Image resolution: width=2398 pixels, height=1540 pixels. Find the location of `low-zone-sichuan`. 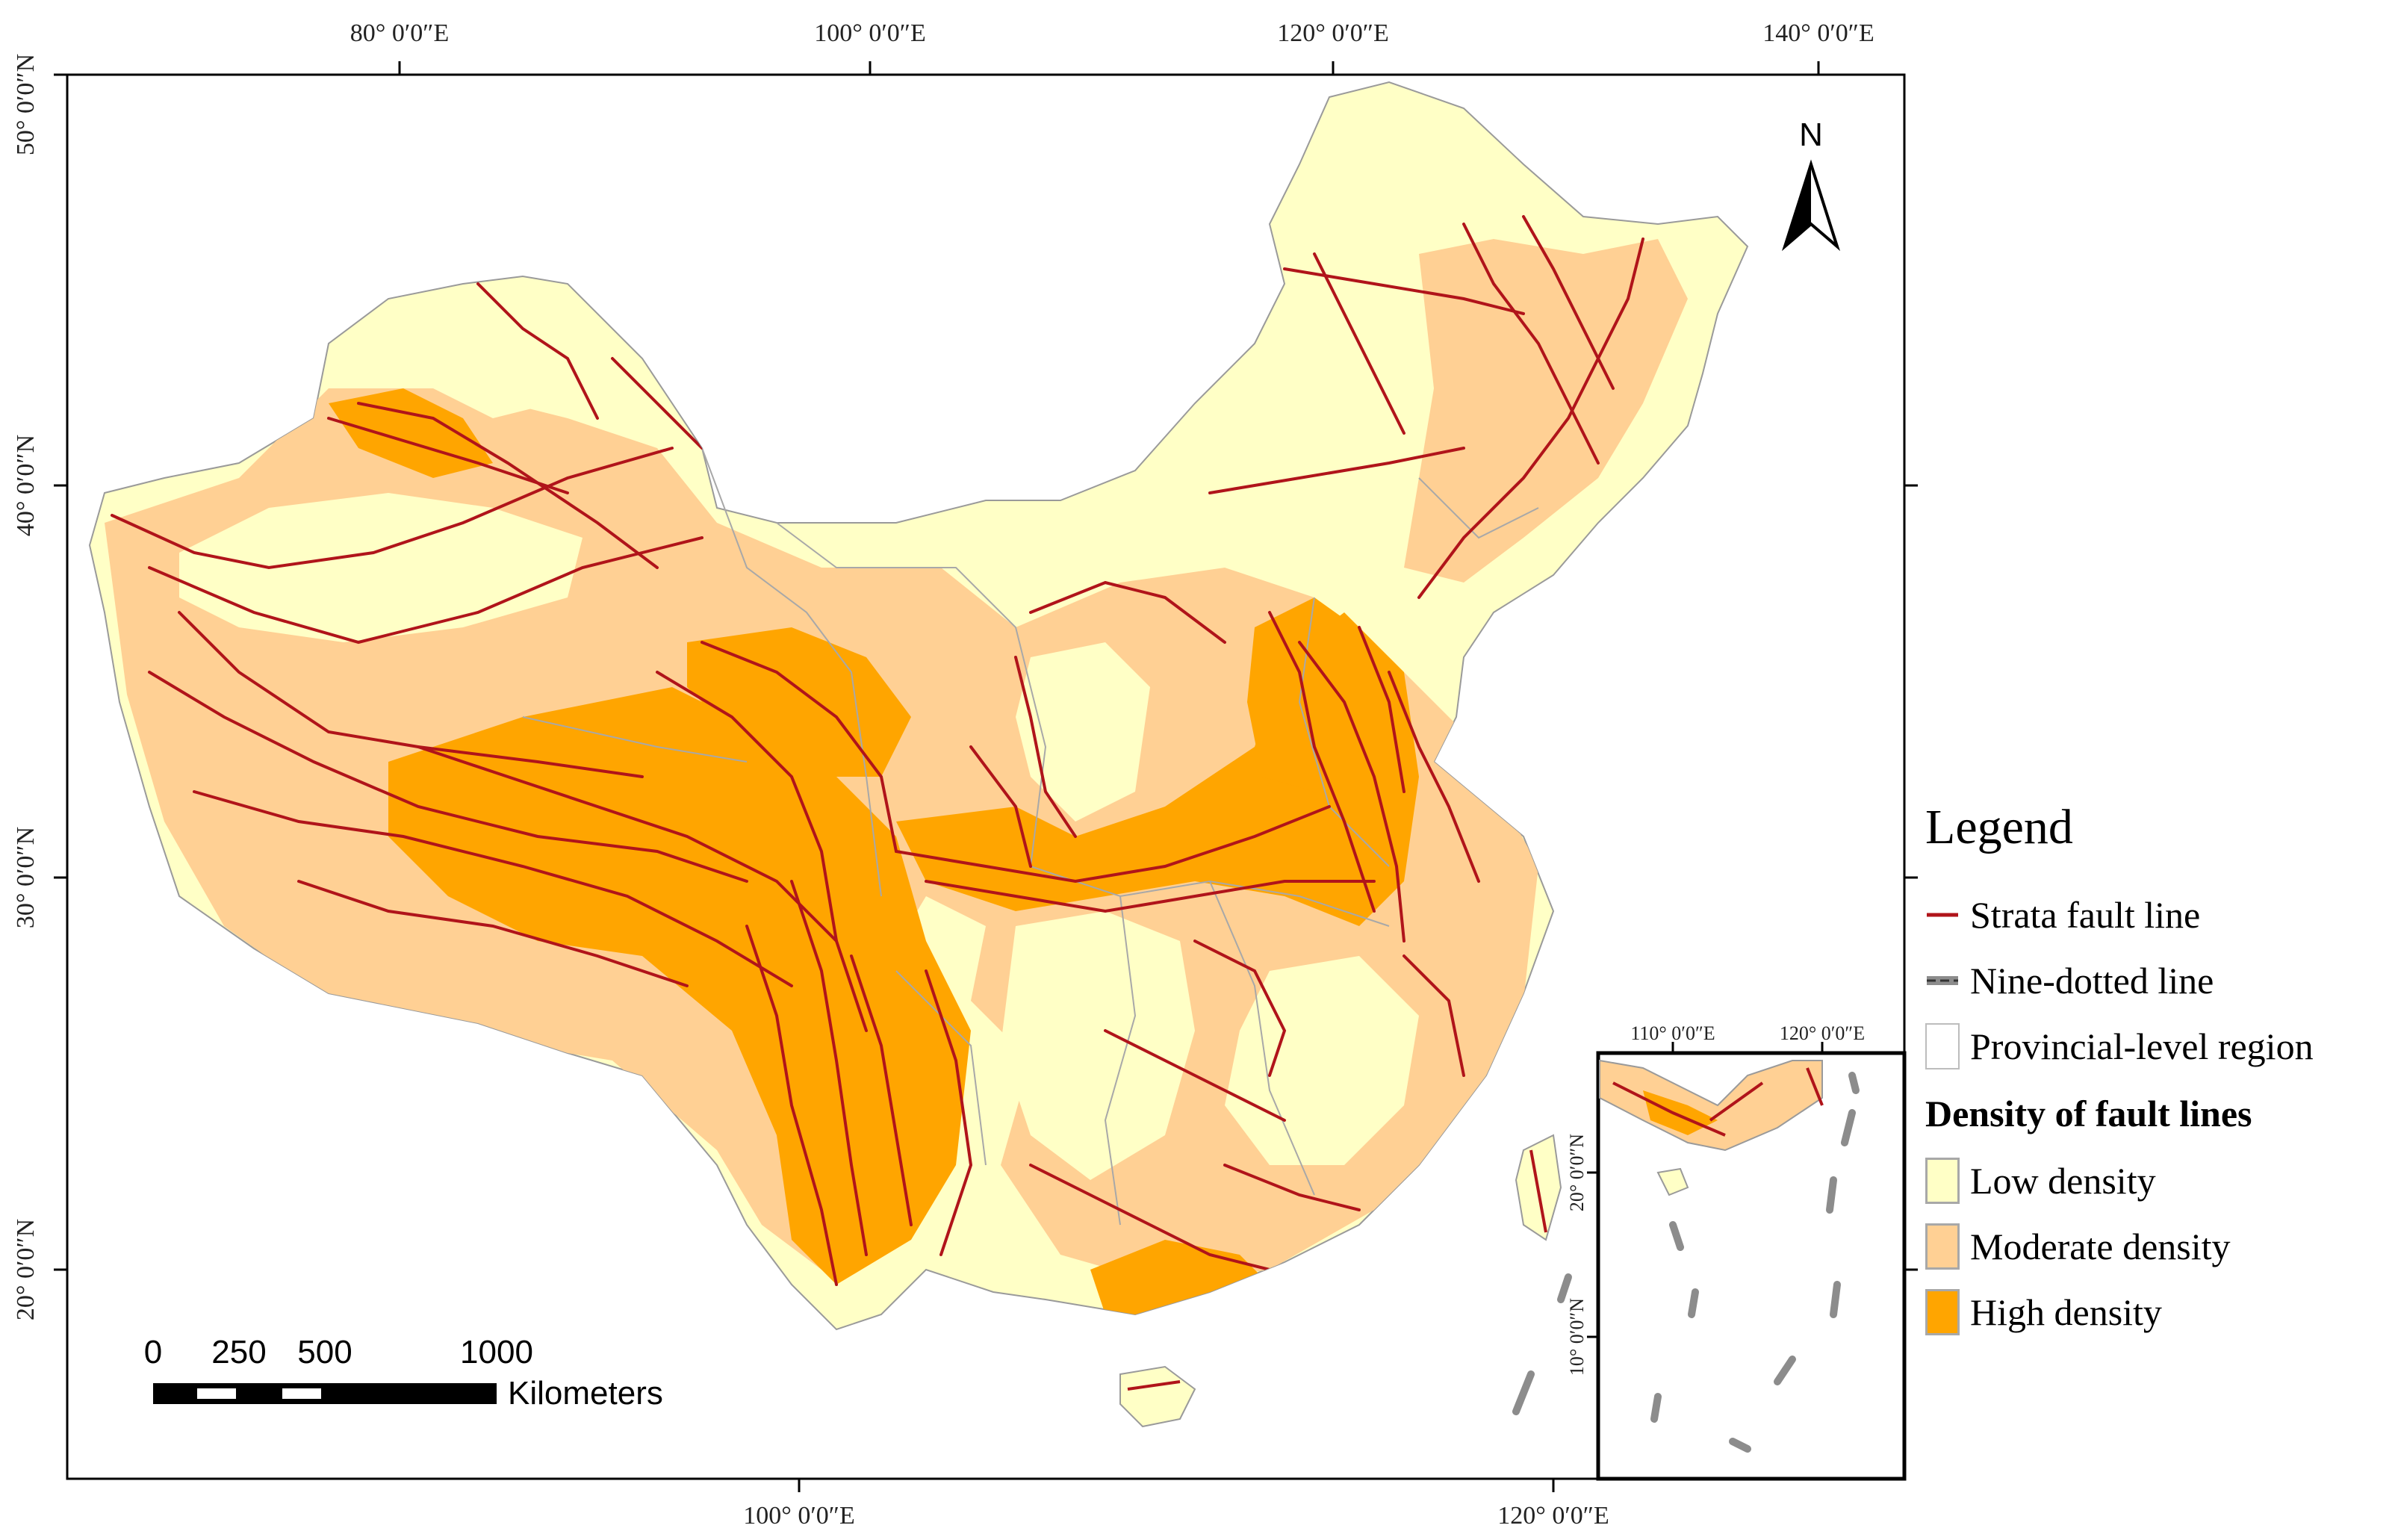

low-zone-sichuan is located at coordinates (1098, 1045).